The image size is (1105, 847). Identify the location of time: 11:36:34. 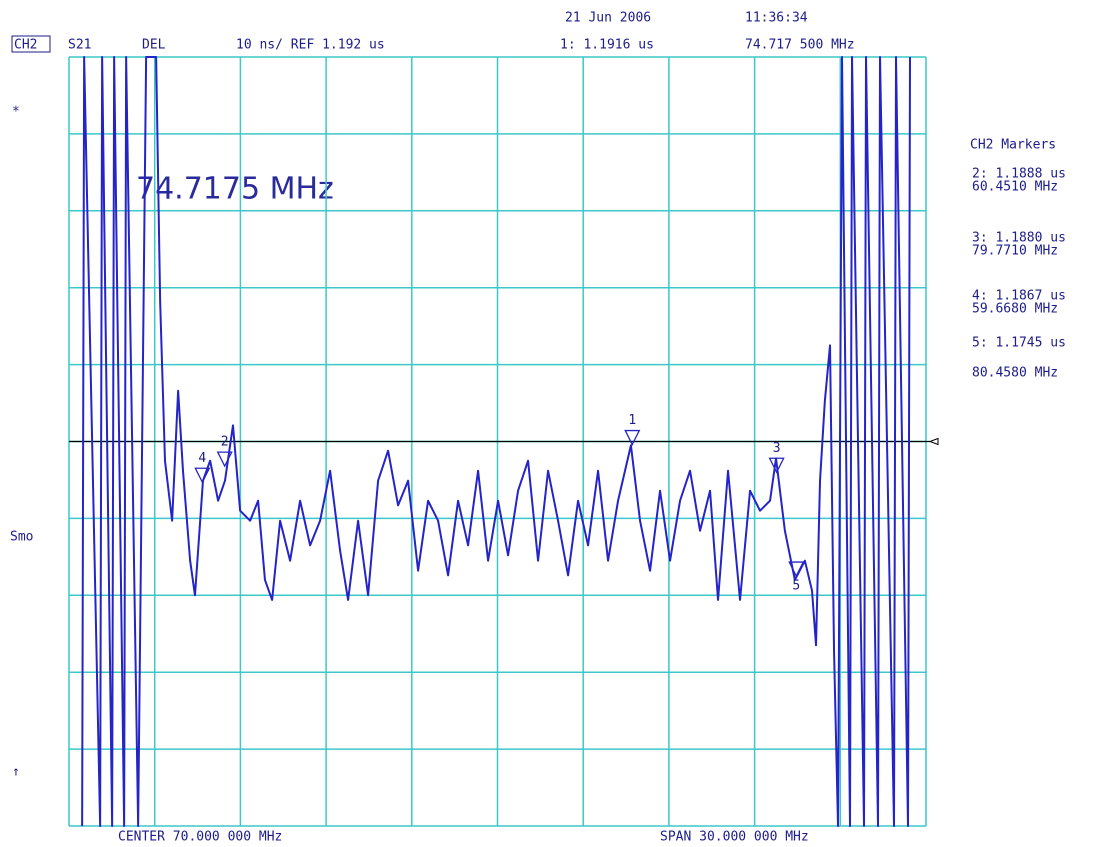
(776, 18).